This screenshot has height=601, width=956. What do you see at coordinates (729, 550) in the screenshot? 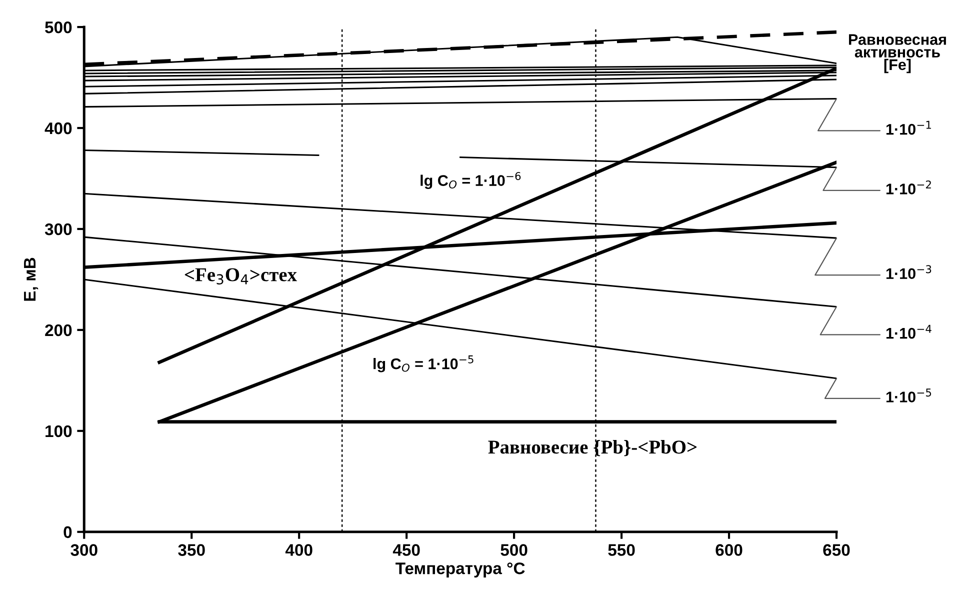
I see `x-tick-label: 600` at bounding box center [729, 550].